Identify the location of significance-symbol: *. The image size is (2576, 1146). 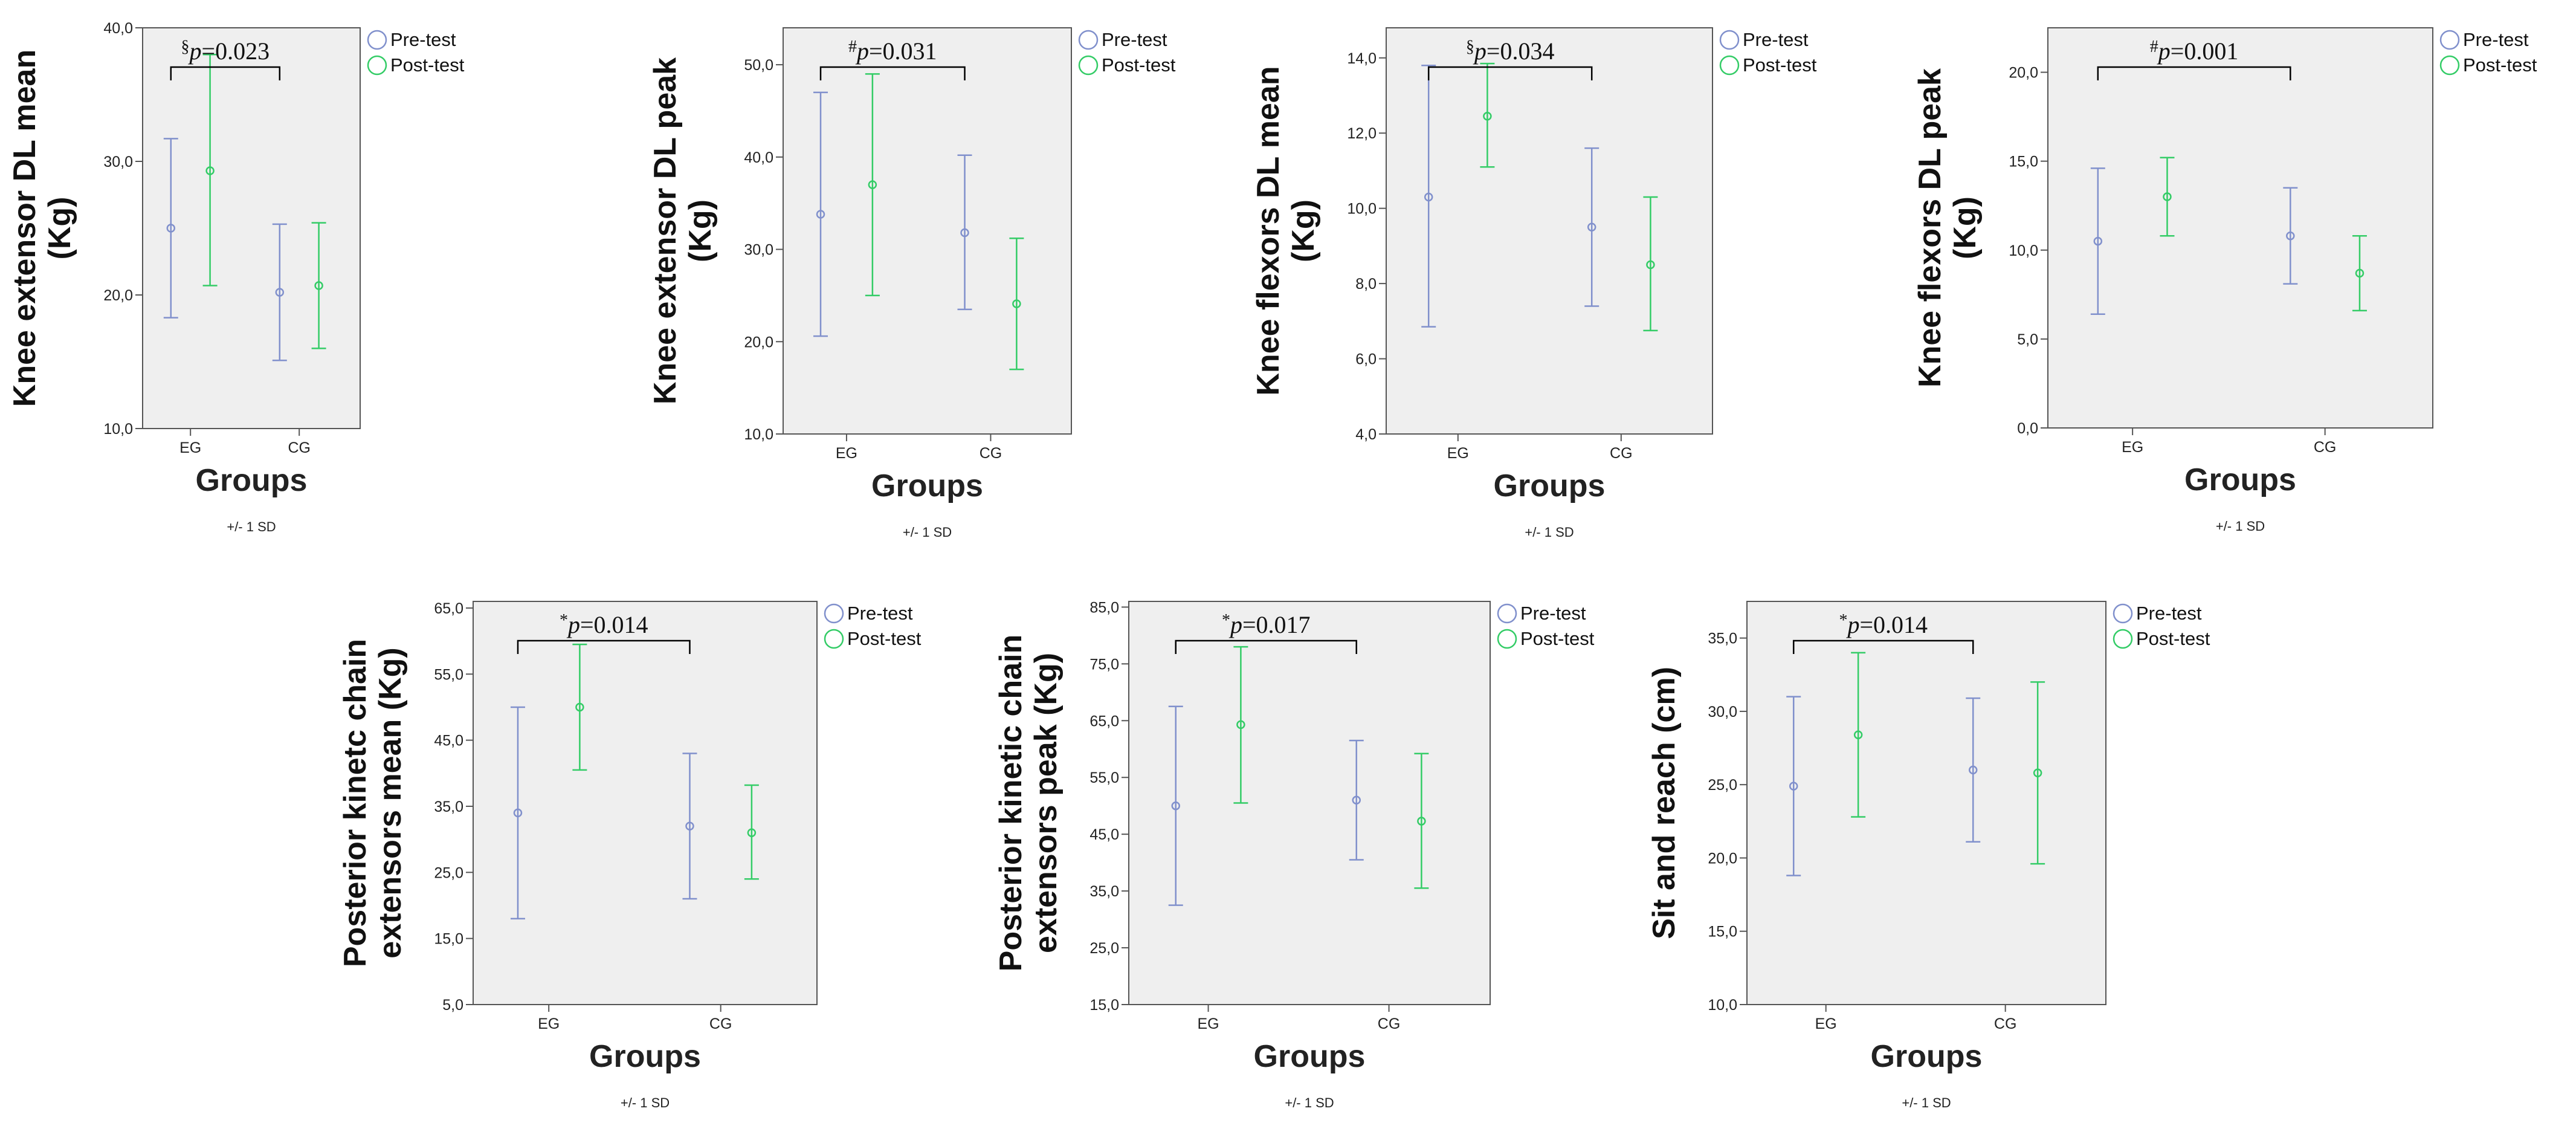
(1843, 620).